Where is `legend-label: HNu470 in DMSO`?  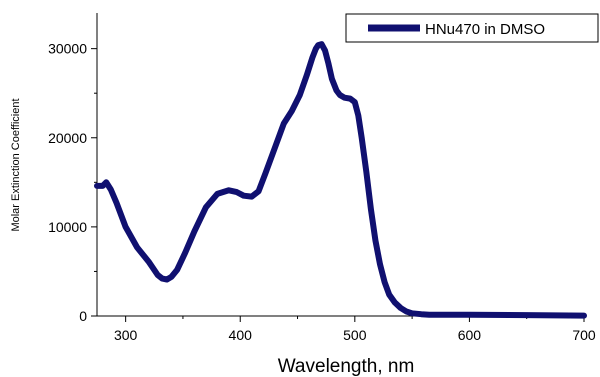
legend-label: HNu470 in DMSO is located at coordinates (485, 29).